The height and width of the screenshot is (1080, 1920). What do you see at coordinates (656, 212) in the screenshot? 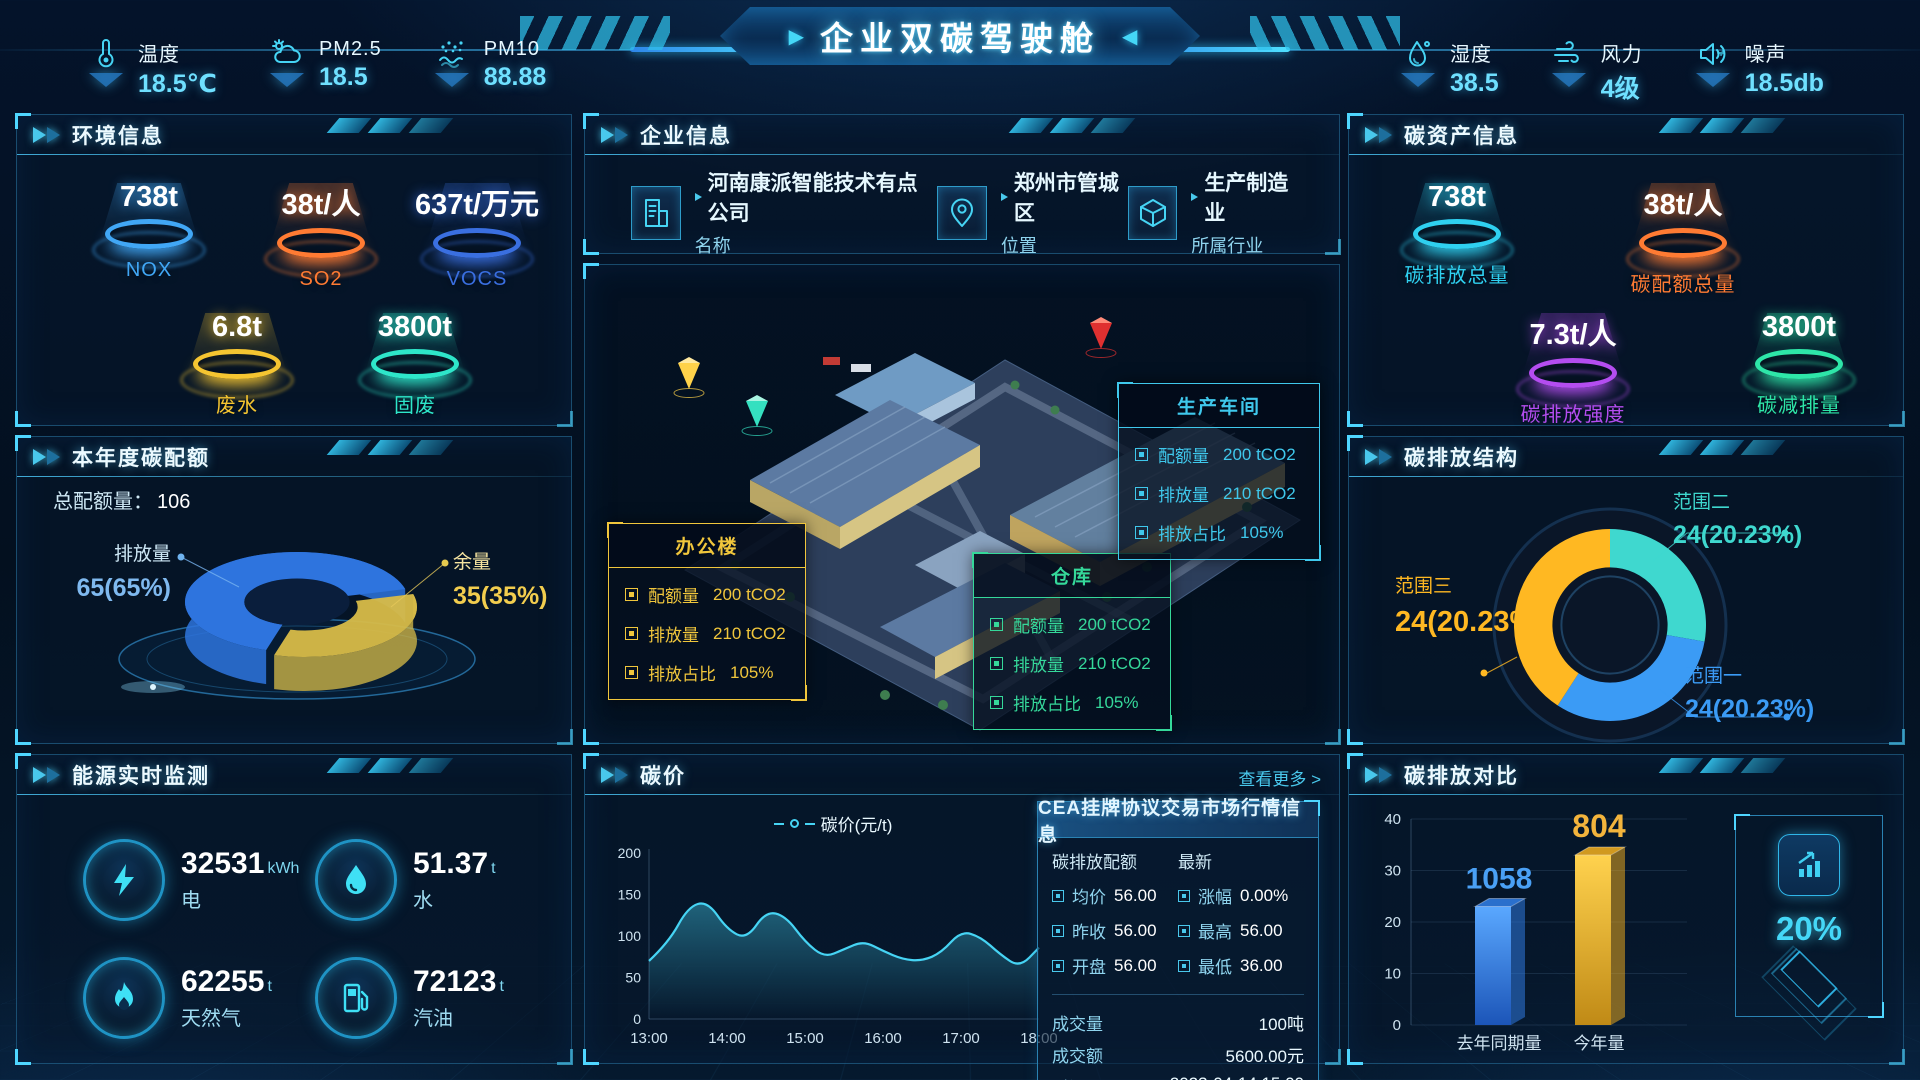
I see `company-doc-icon` at bounding box center [656, 212].